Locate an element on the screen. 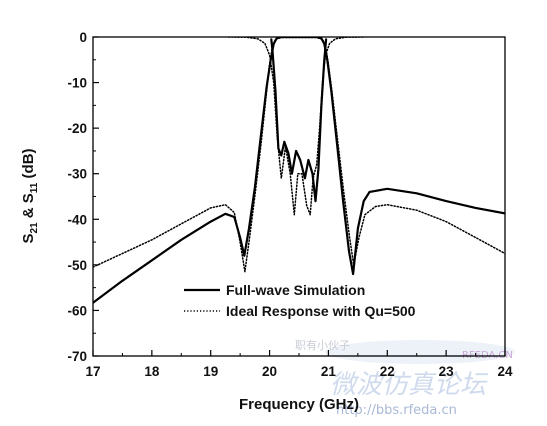  y-tick-label: -30 is located at coordinates (77, 174).